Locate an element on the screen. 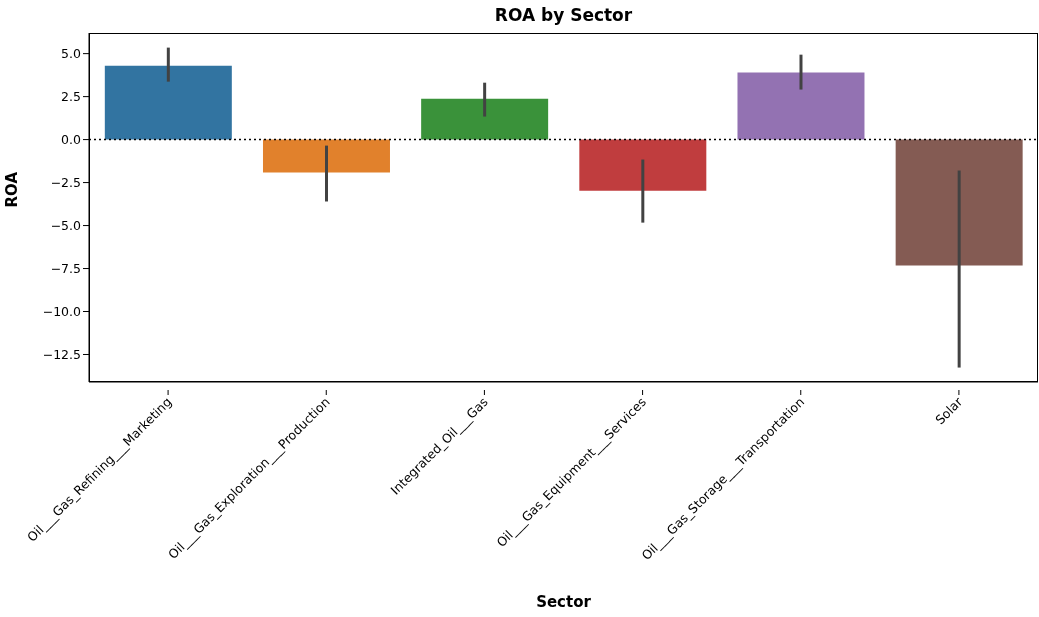  y-tick-label: 0.0 is located at coordinates (71, 140).